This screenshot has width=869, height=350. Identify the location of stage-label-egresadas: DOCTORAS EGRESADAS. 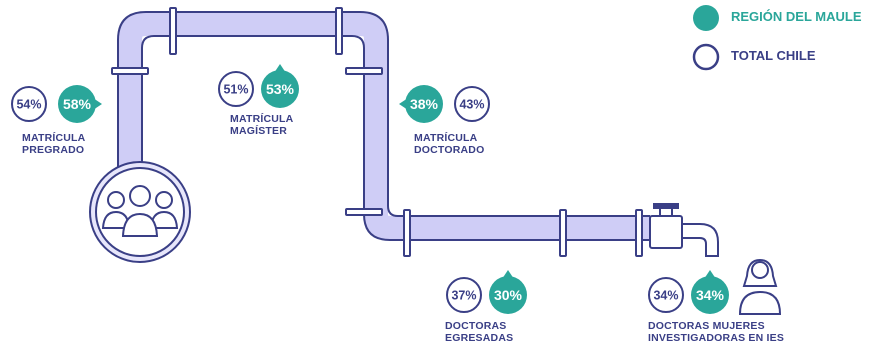
(479, 332).